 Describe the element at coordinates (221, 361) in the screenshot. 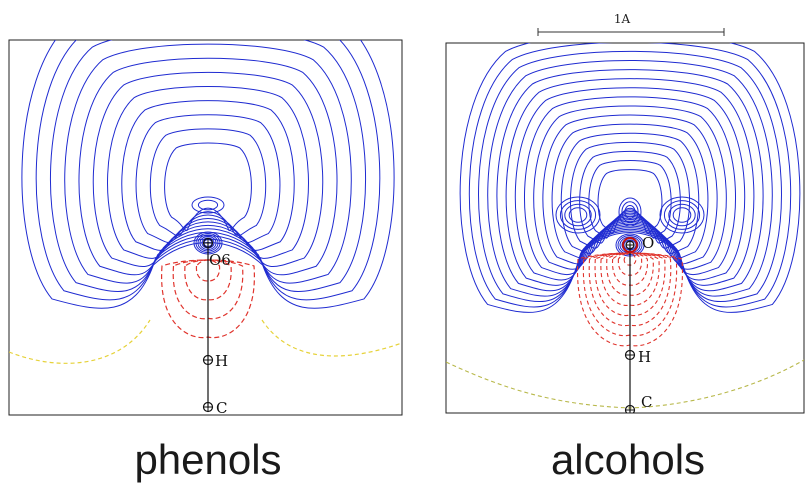

I see `phenols-hydrogen-label: H` at that location.